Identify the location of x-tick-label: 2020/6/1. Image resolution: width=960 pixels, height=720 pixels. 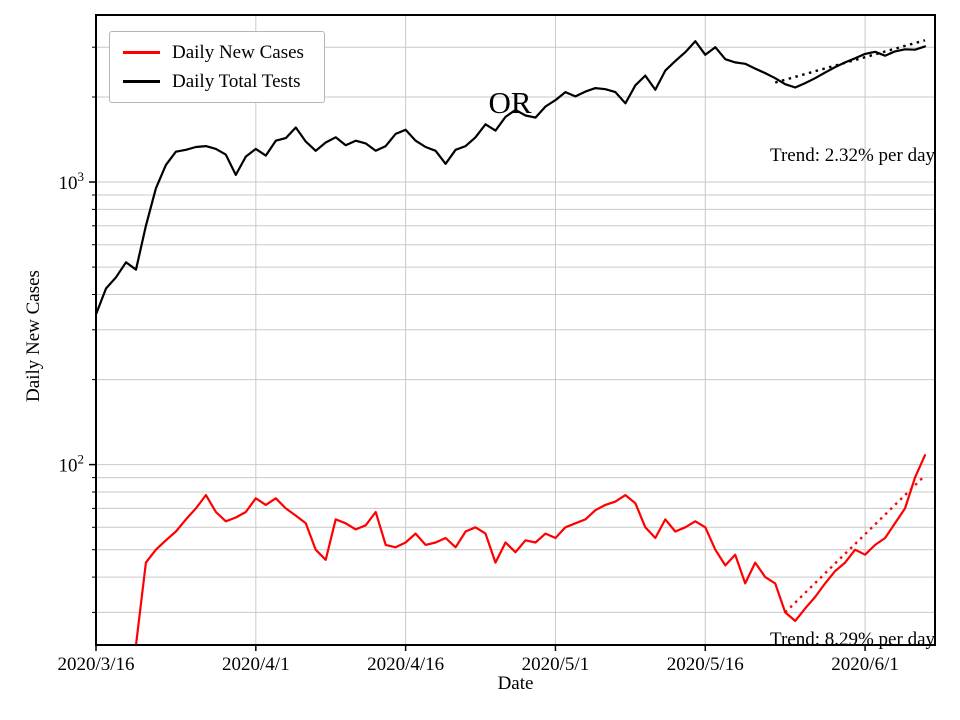
(865, 664).